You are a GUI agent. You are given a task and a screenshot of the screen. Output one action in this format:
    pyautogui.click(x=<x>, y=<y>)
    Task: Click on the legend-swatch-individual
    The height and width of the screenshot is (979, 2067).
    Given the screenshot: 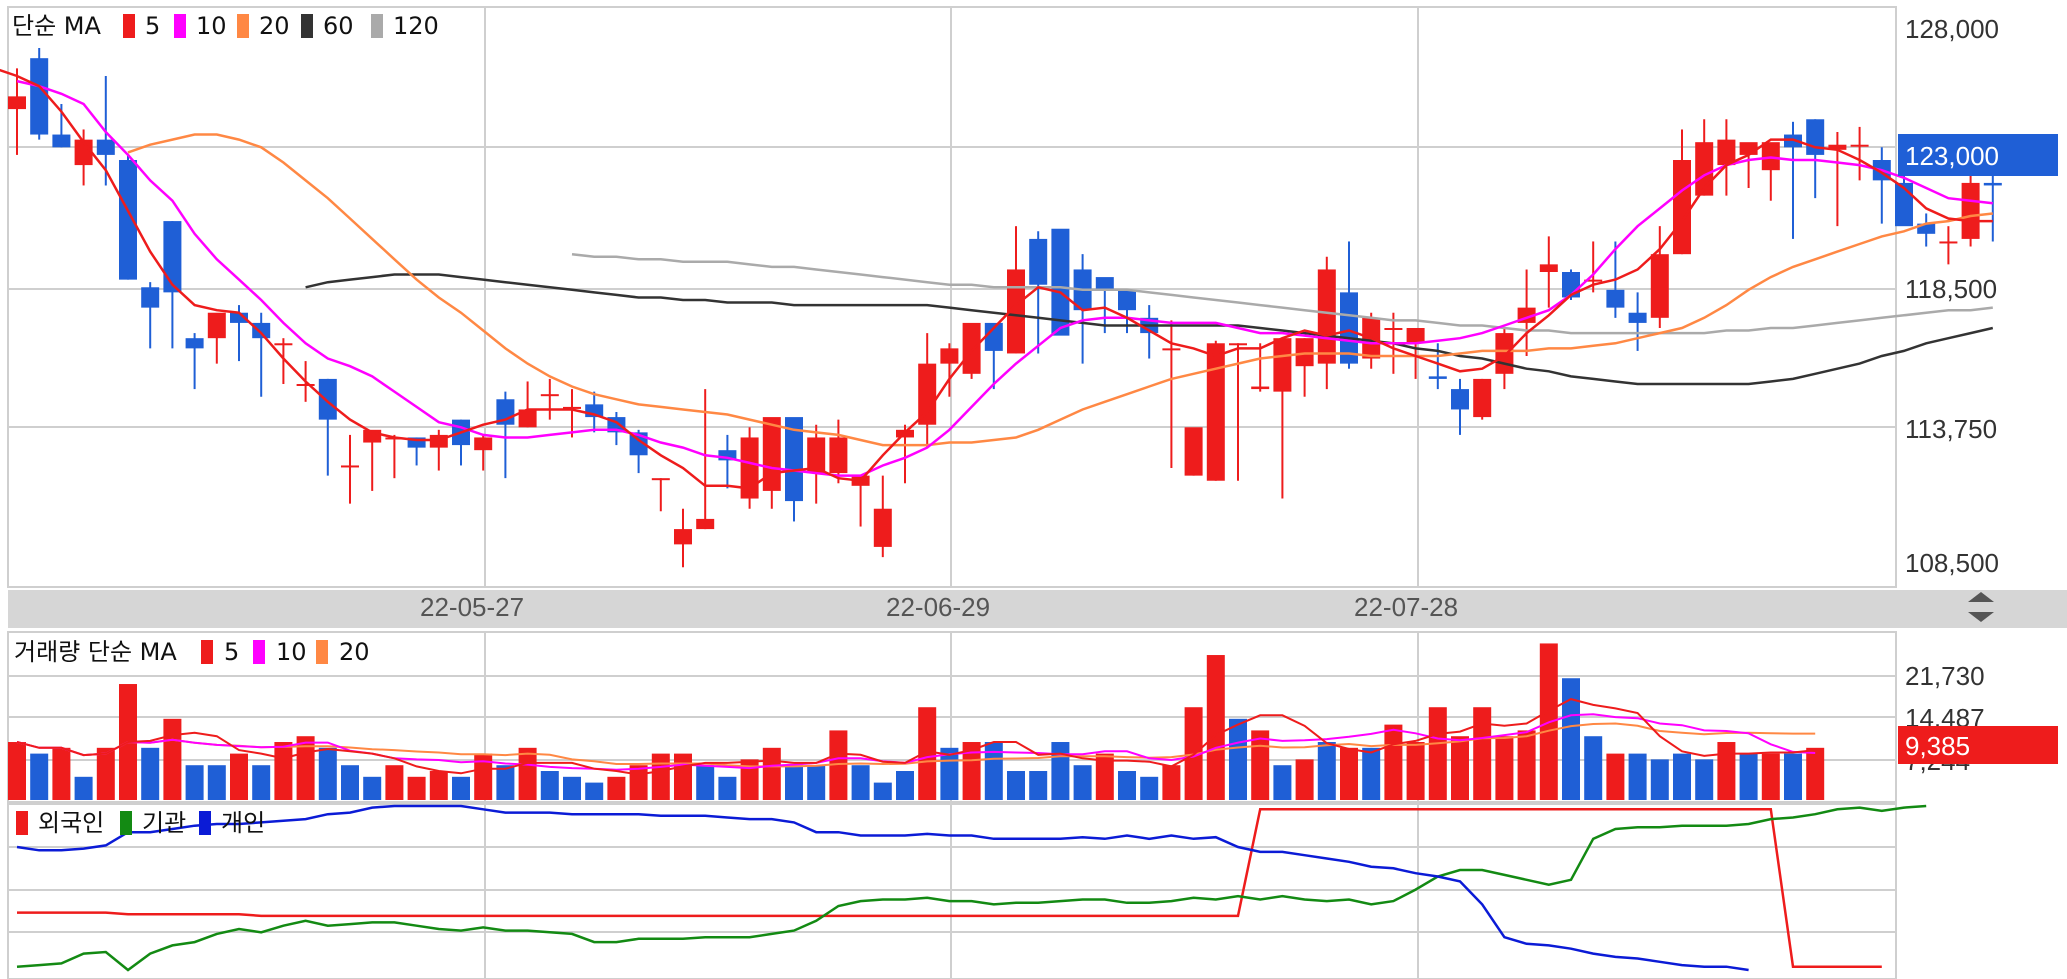 What is the action you would take?
    pyautogui.click(x=205, y=823)
    